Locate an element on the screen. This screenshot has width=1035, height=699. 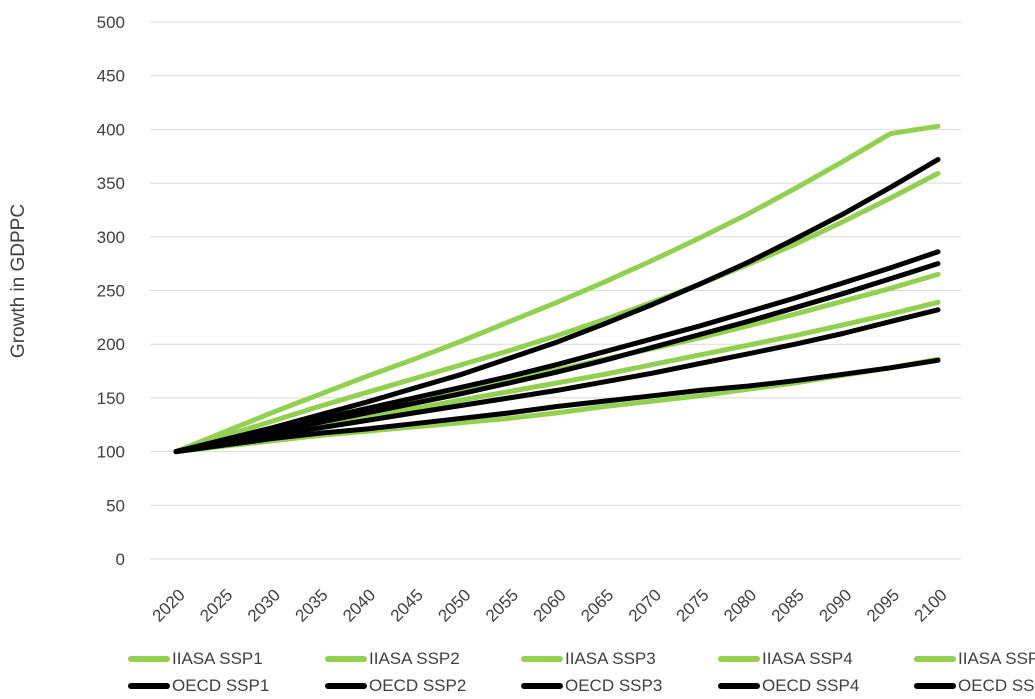
y-tick-label: 400 is located at coordinates (111, 129).